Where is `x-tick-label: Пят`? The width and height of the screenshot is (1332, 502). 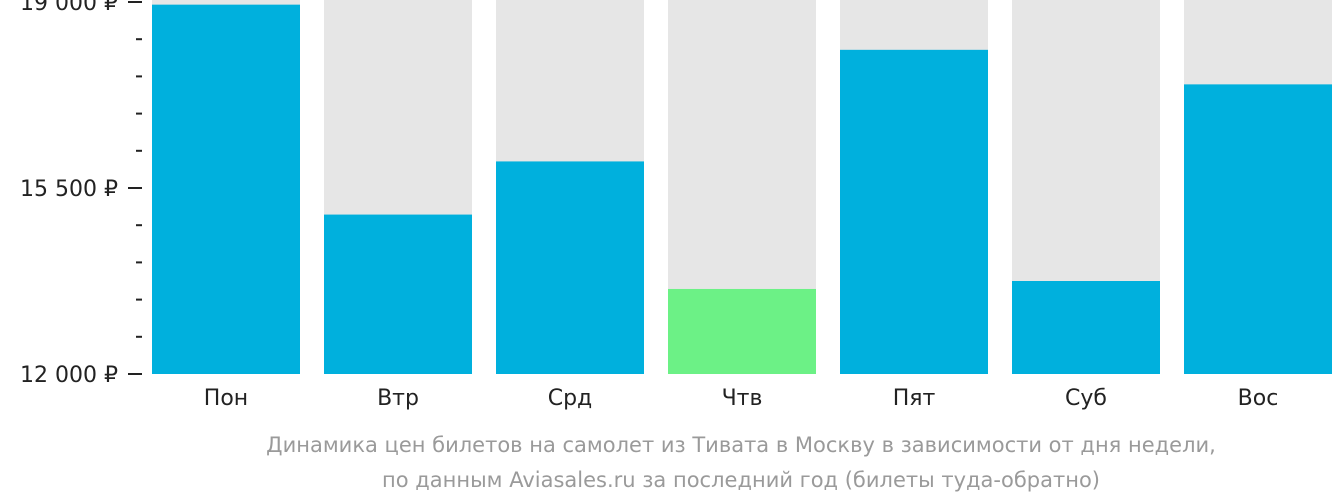
x-tick-label: Пят is located at coordinates (914, 398).